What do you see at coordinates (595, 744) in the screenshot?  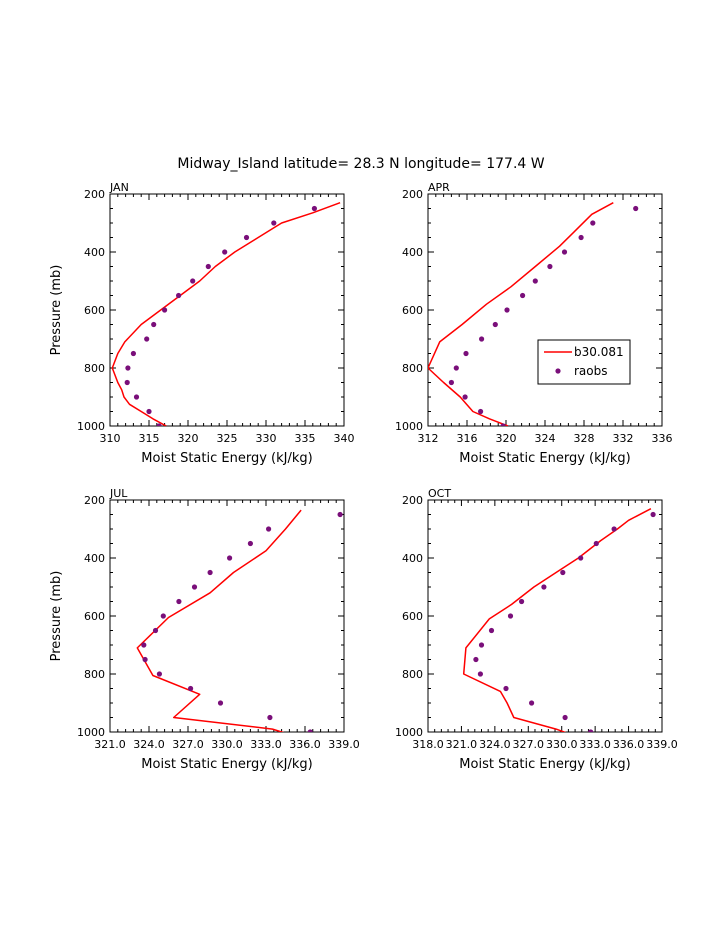 I see `x-tick-label: 333.0` at bounding box center [595, 744].